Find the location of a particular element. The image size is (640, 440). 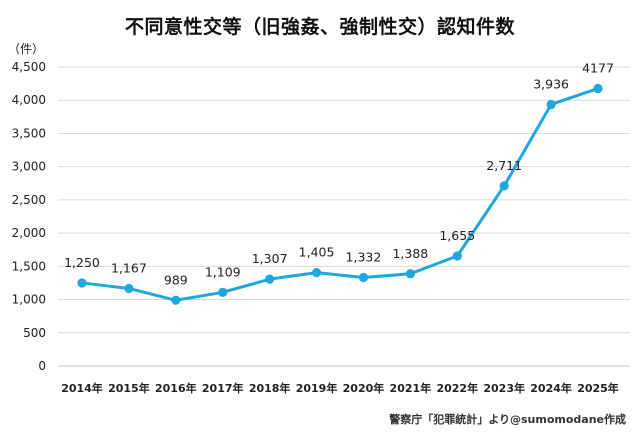

y-tick-label: 4,000 is located at coordinates (29, 100).